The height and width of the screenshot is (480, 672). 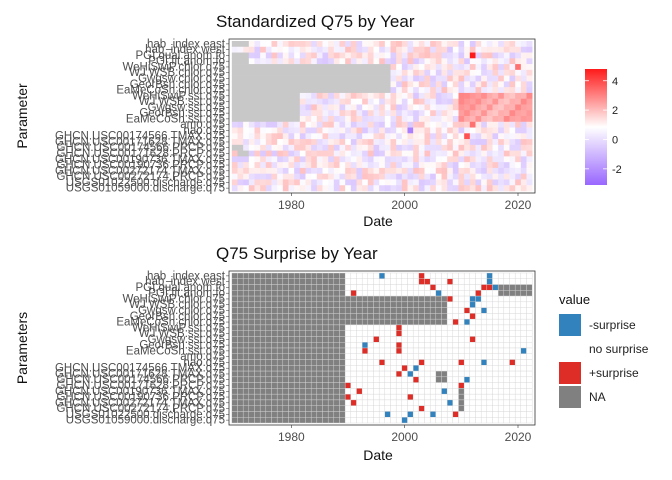 What do you see at coordinates (140, 171) in the screenshot?
I see `y-tick-label: GHCN.USC00272174.TMAX.q75` at bounding box center [140, 171].